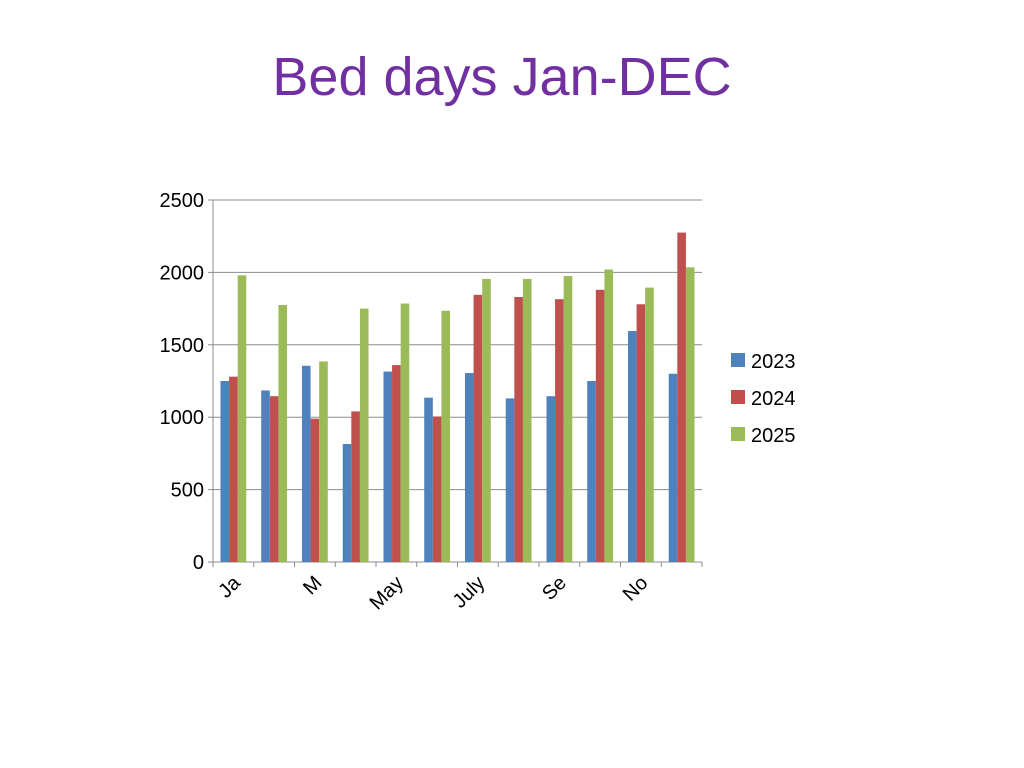 This screenshot has height=768, width=1024. I want to click on y-tick-label: 0, so click(198, 563).